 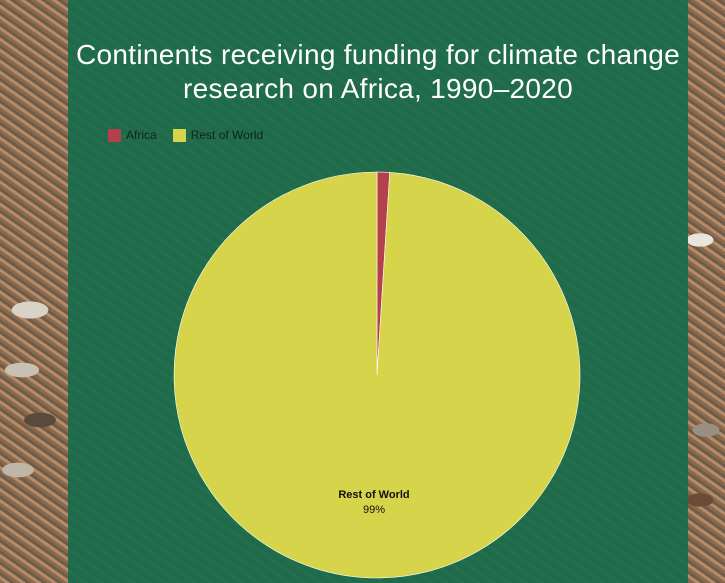 I want to click on data-label-rest-of-world-name: Rest of World, so click(x=373, y=495).